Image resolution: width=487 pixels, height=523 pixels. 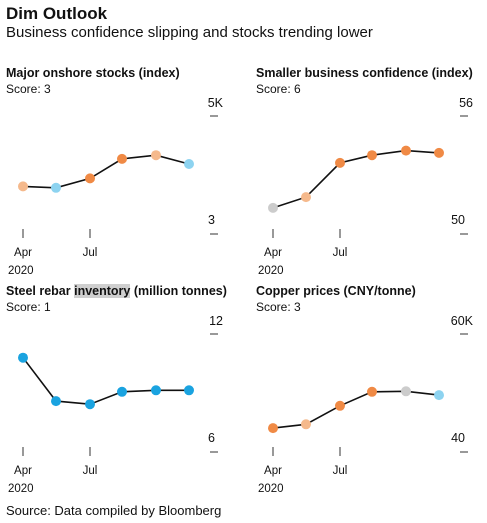 What do you see at coordinates (364, 73) in the screenshot?
I see `panel-title: Smaller business confidence (index)` at bounding box center [364, 73].